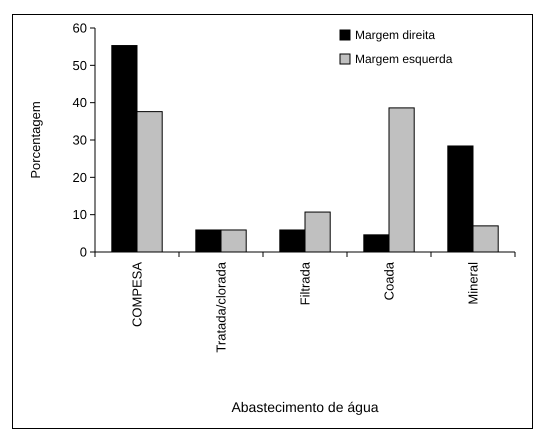 The image size is (534, 432). I want to click on y-tick-label: 10, so click(79, 214).